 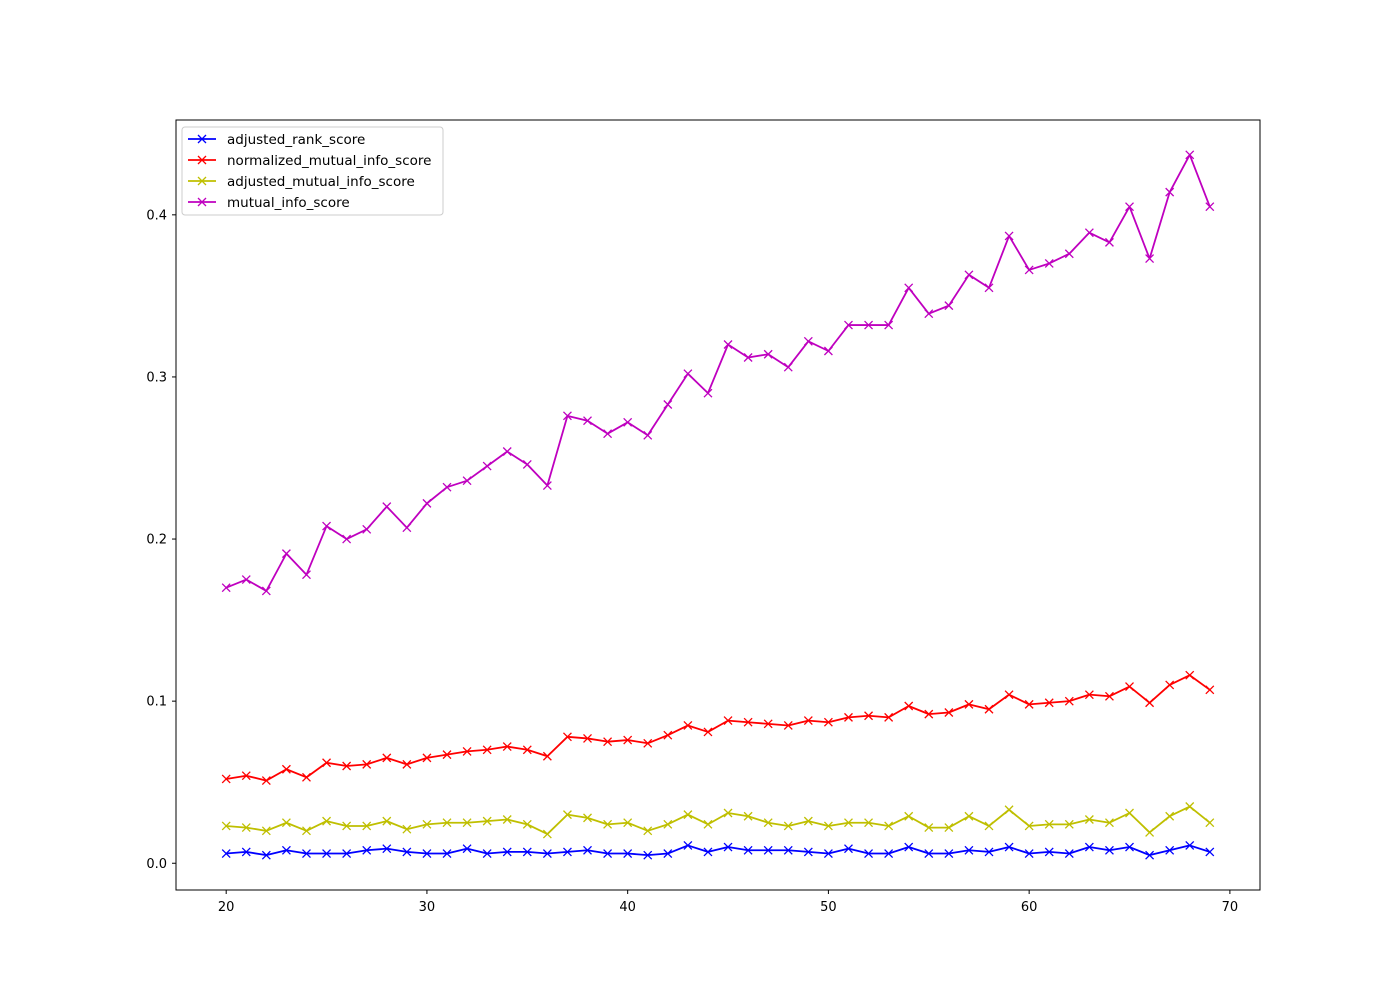 I want to click on x-tick-label: 40, so click(x=627, y=907).